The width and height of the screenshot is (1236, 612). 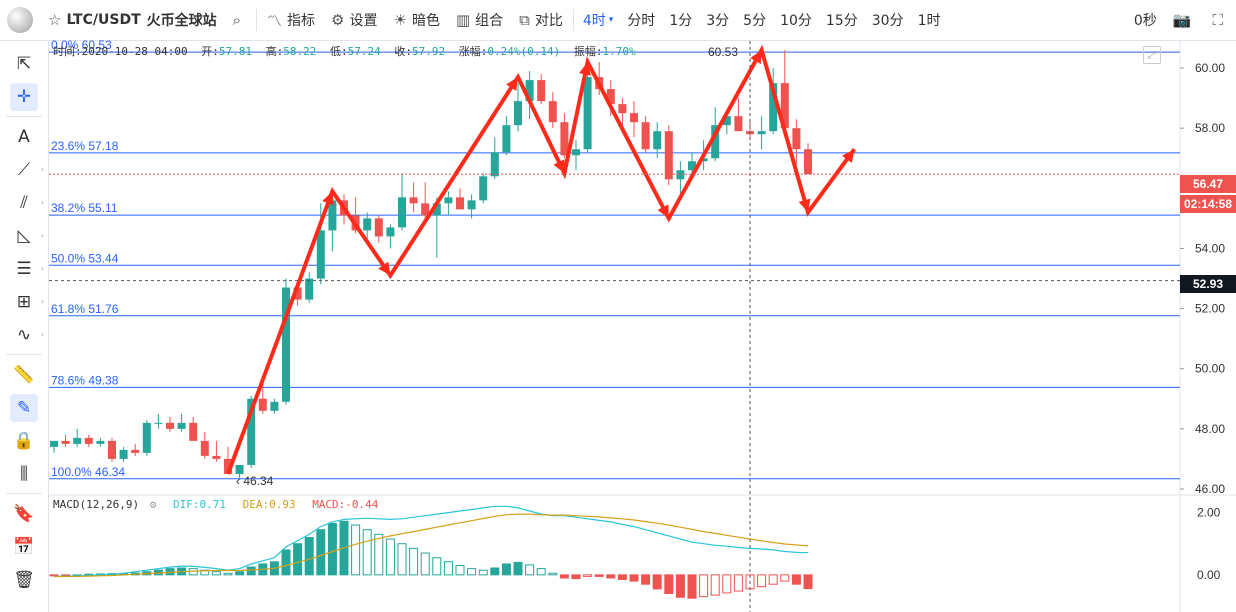 I want to click on macd-tick-label: 0.00, so click(x=1209, y=575).